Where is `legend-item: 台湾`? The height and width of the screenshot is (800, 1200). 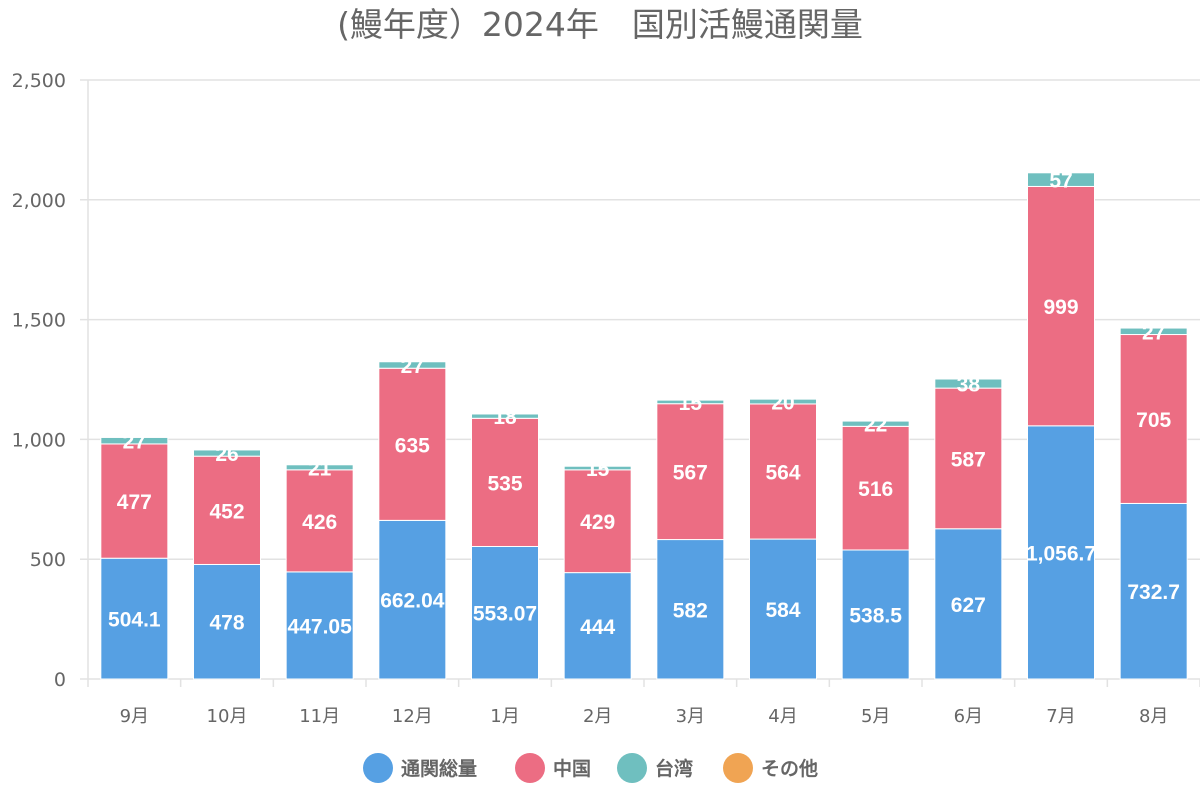
legend-item: 台湾 is located at coordinates (655, 768).